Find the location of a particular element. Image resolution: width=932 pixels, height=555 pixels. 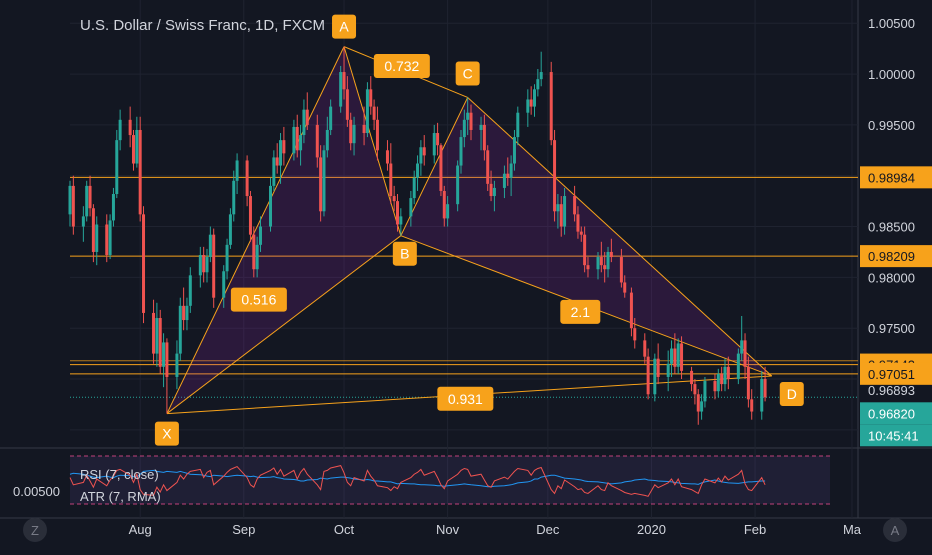

ratio-label: 0.516 is located at coordinates (258, 300).